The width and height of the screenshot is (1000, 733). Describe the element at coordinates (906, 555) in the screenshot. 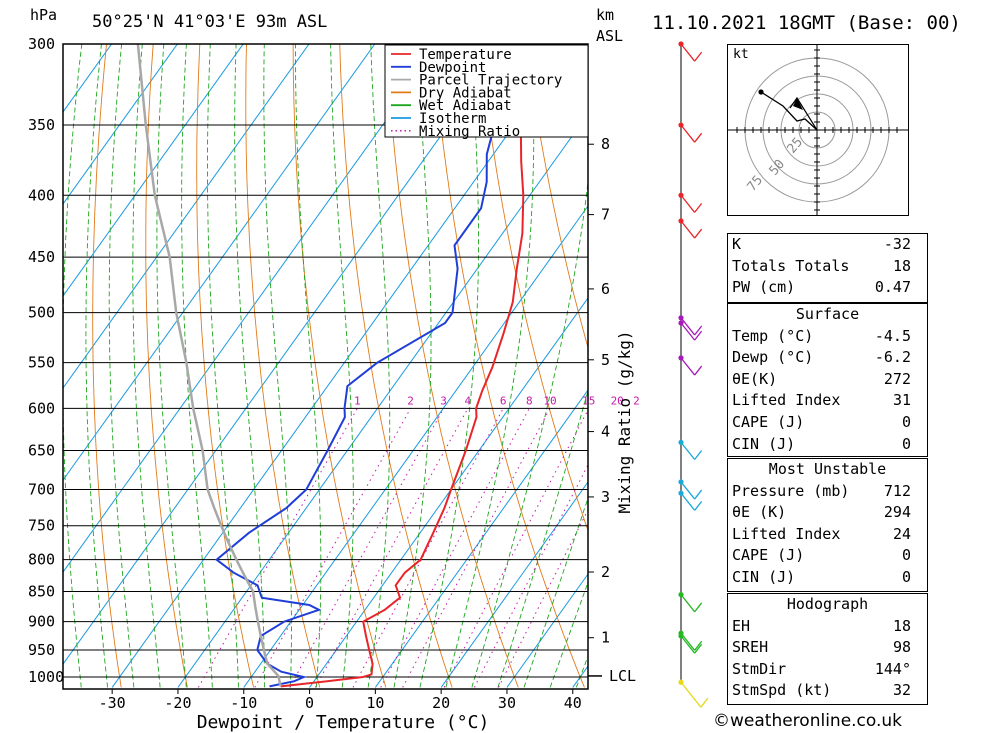

I see `mu-cape-value: 0` at that location.